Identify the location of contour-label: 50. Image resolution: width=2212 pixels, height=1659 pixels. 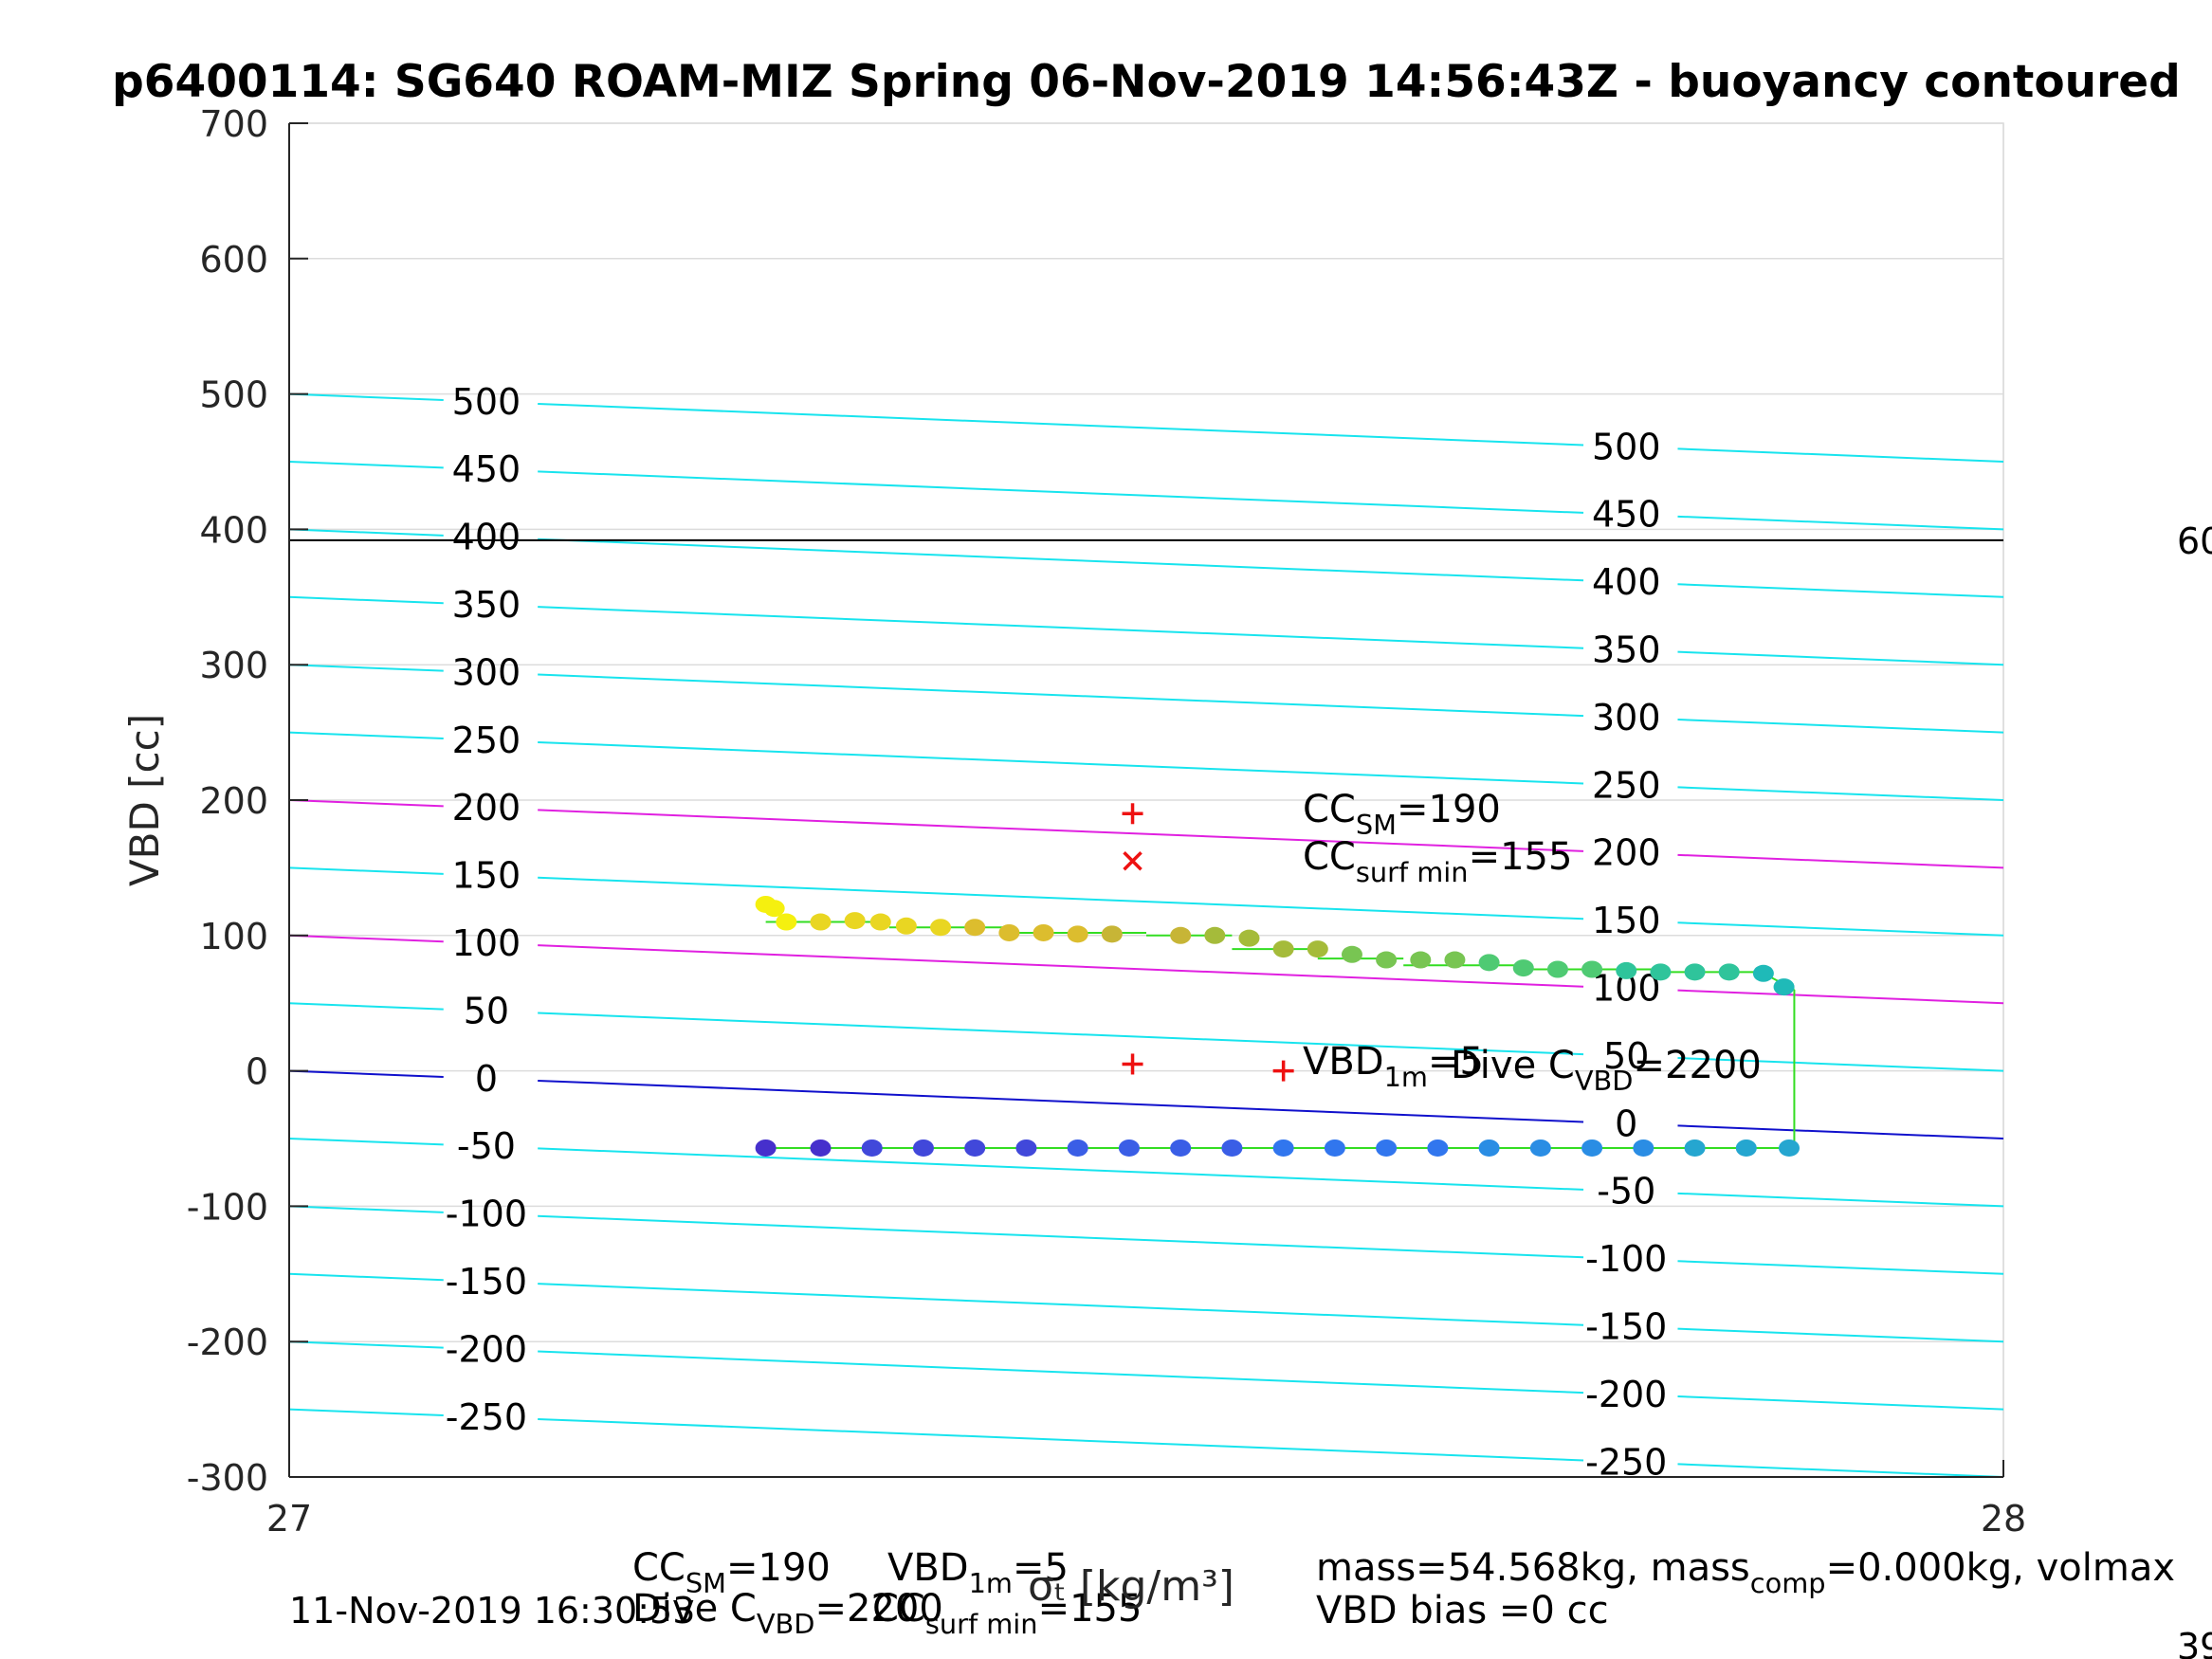
(1626, 1056).